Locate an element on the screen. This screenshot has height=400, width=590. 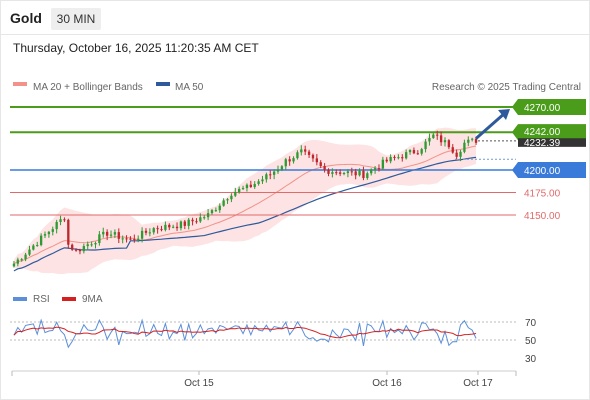
level-tag-4200.00 is located at coordinates (549, 170).